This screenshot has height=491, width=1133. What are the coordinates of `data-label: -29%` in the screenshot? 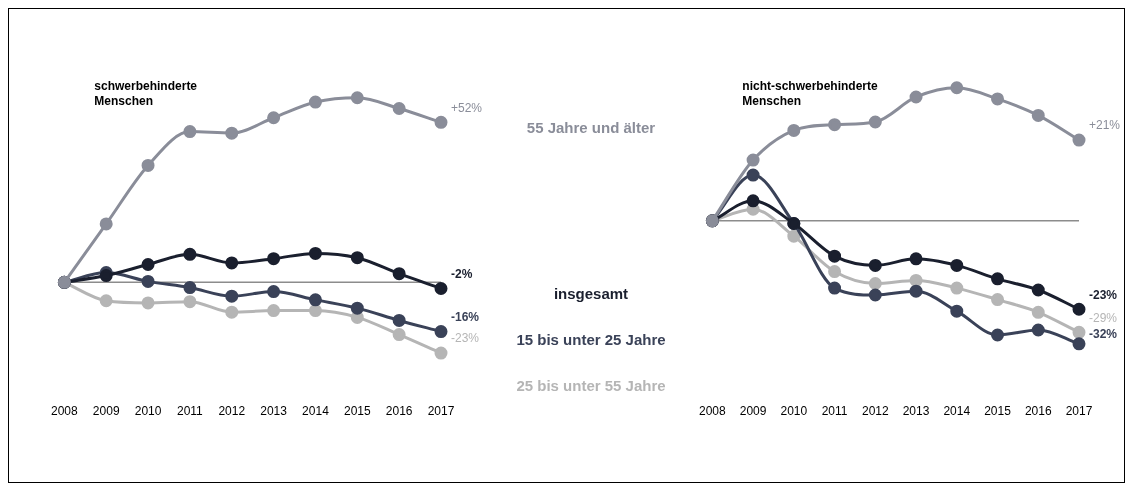 It's located at (1103, 317).